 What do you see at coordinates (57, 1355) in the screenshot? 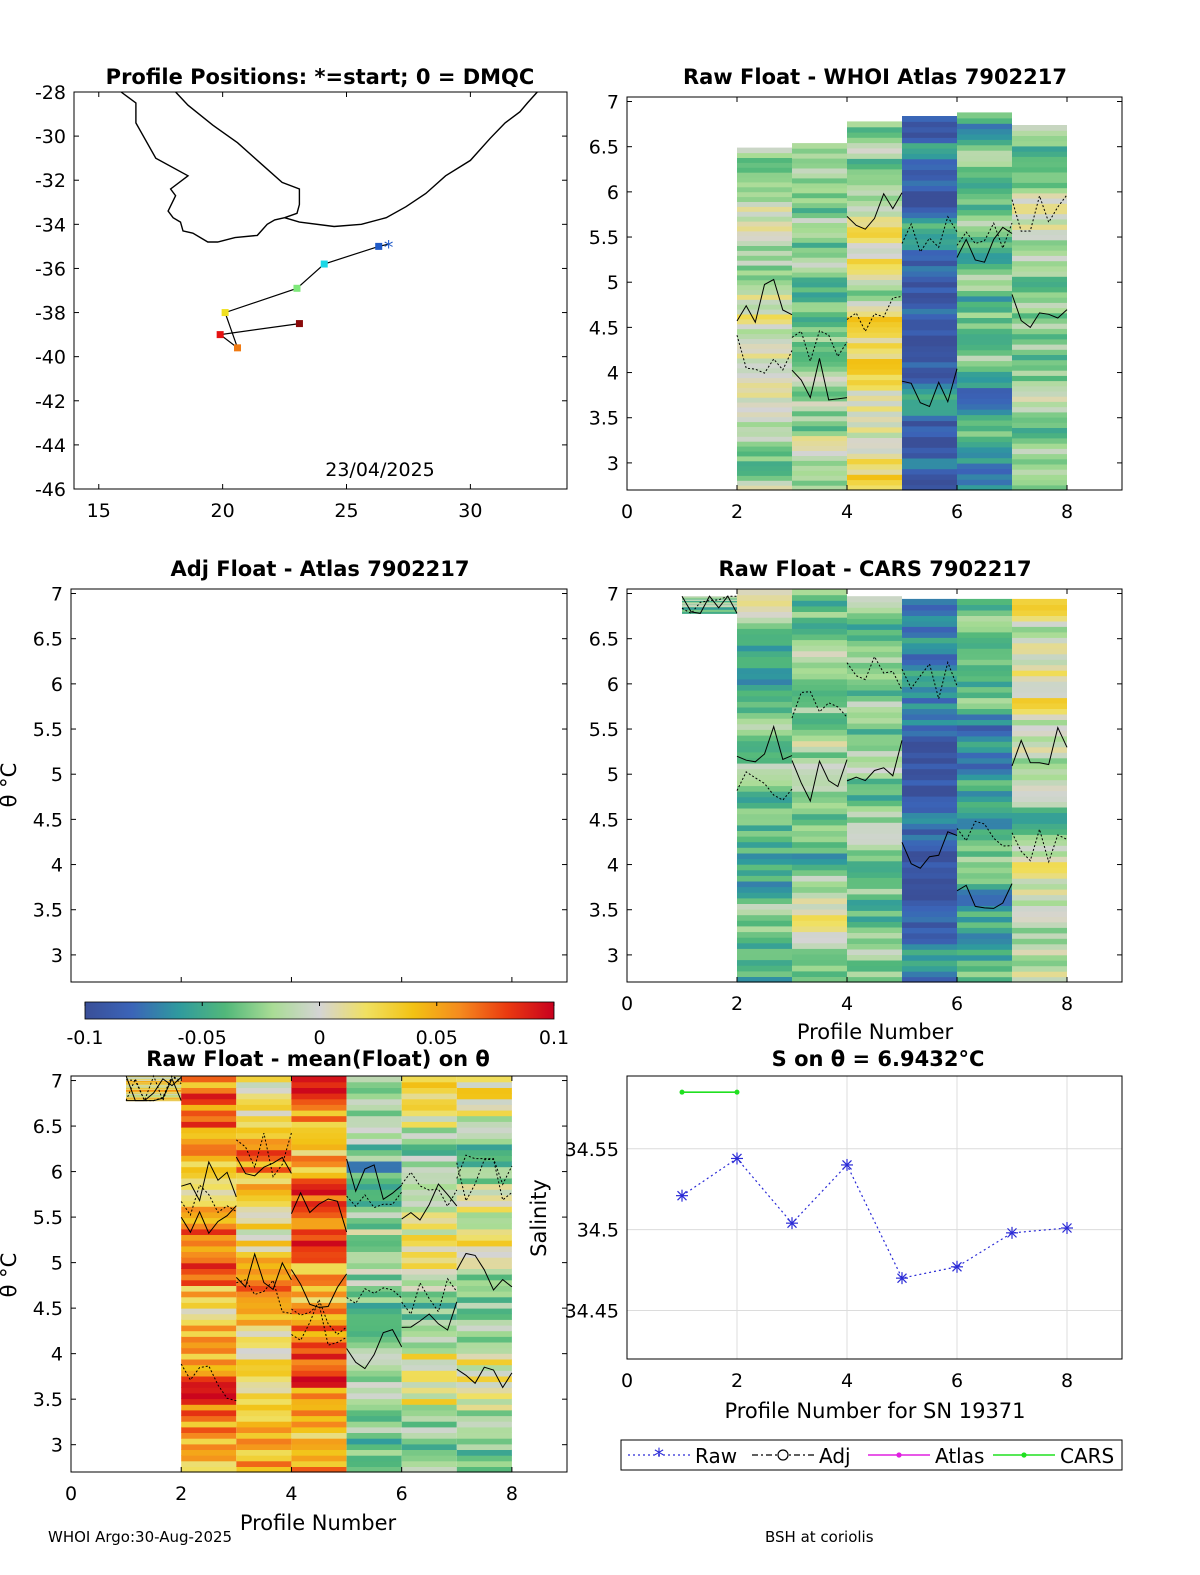
I see `raw-mean-ytick-label: 4` at bounding box center [57, 1355].